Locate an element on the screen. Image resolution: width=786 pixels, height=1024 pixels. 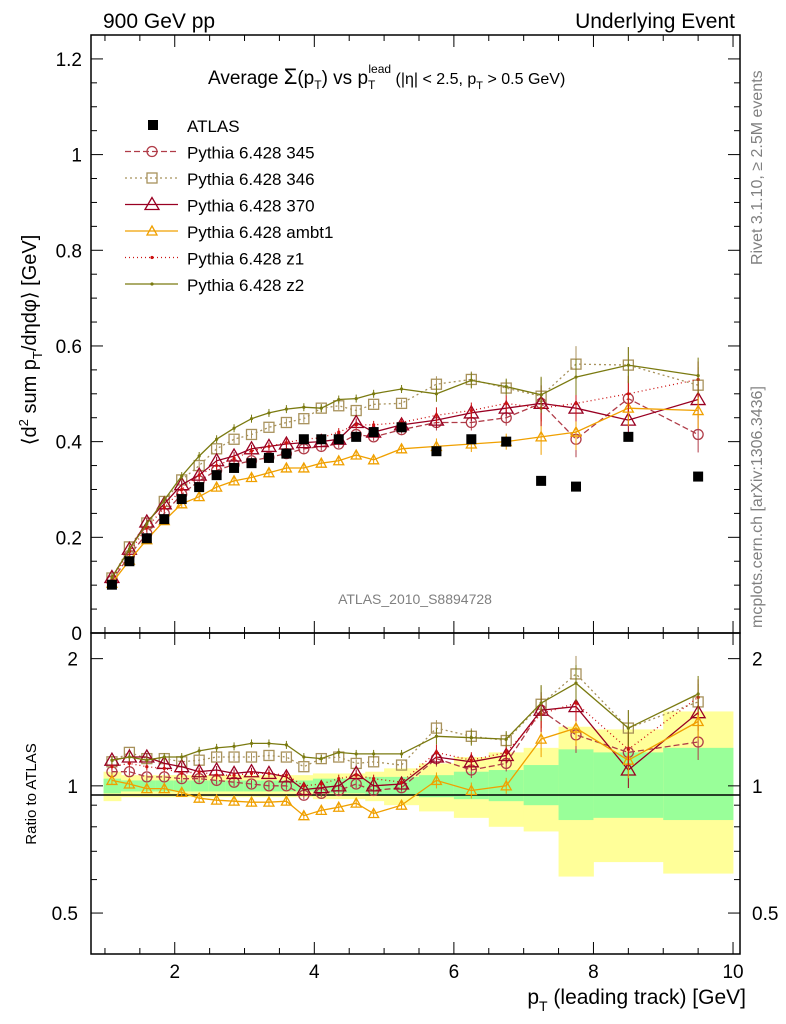
x-tick-label: 2 is located at coordinates (174, 972).